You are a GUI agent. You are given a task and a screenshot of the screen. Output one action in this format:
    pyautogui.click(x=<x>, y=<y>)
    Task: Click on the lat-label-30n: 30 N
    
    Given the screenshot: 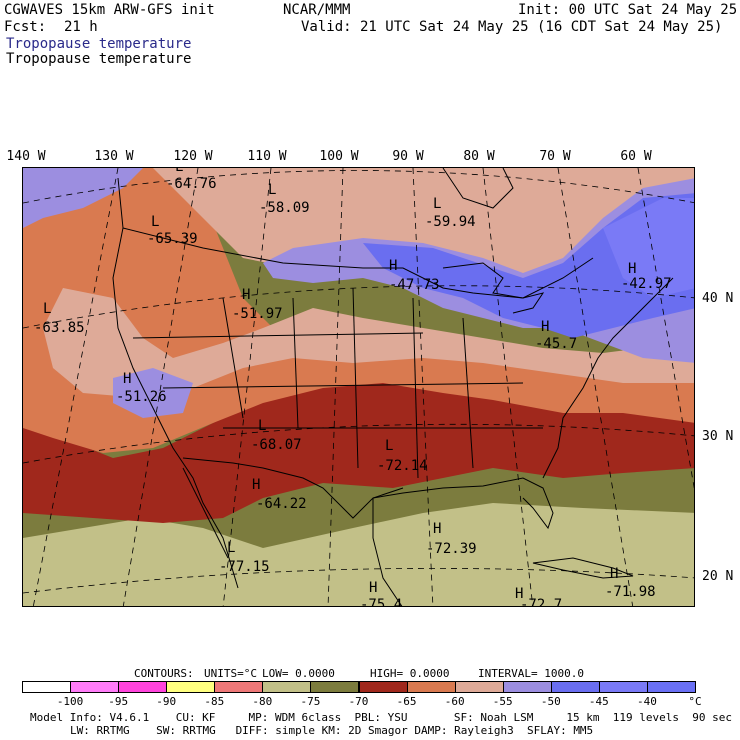 What is the action you would take?
    pyautogui.click(x=718, y=436)
    